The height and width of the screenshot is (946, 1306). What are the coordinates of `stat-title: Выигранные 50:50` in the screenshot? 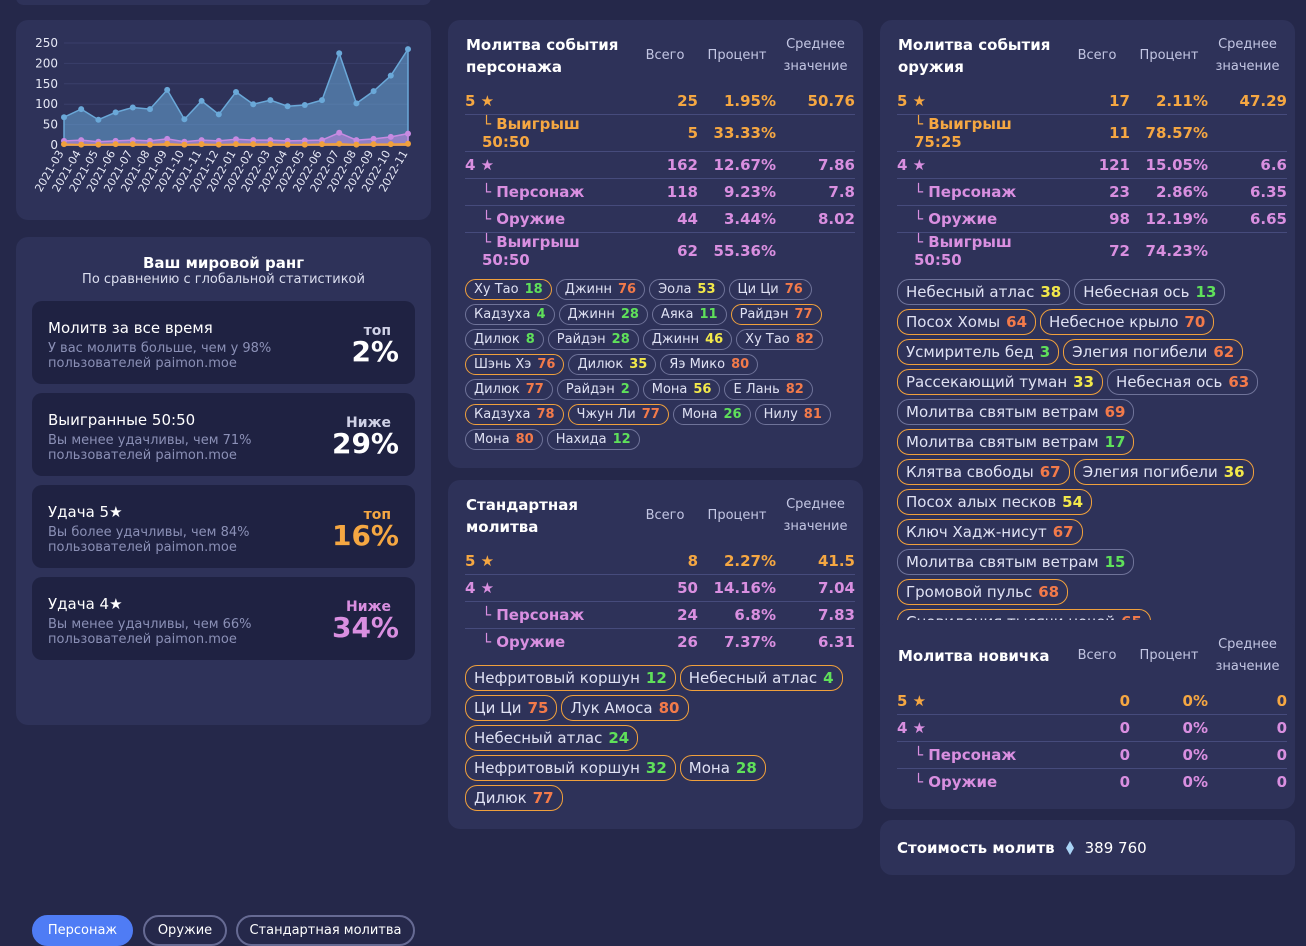 It's located at (122, 420).